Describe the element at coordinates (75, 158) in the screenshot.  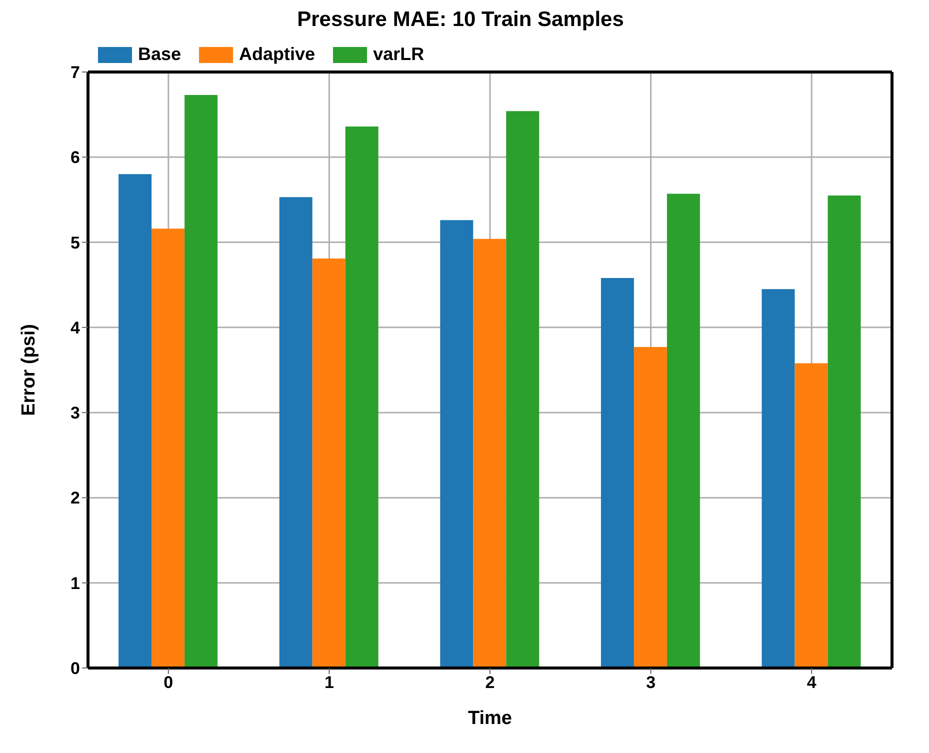
I see `y-tick-label: 6` at that location.